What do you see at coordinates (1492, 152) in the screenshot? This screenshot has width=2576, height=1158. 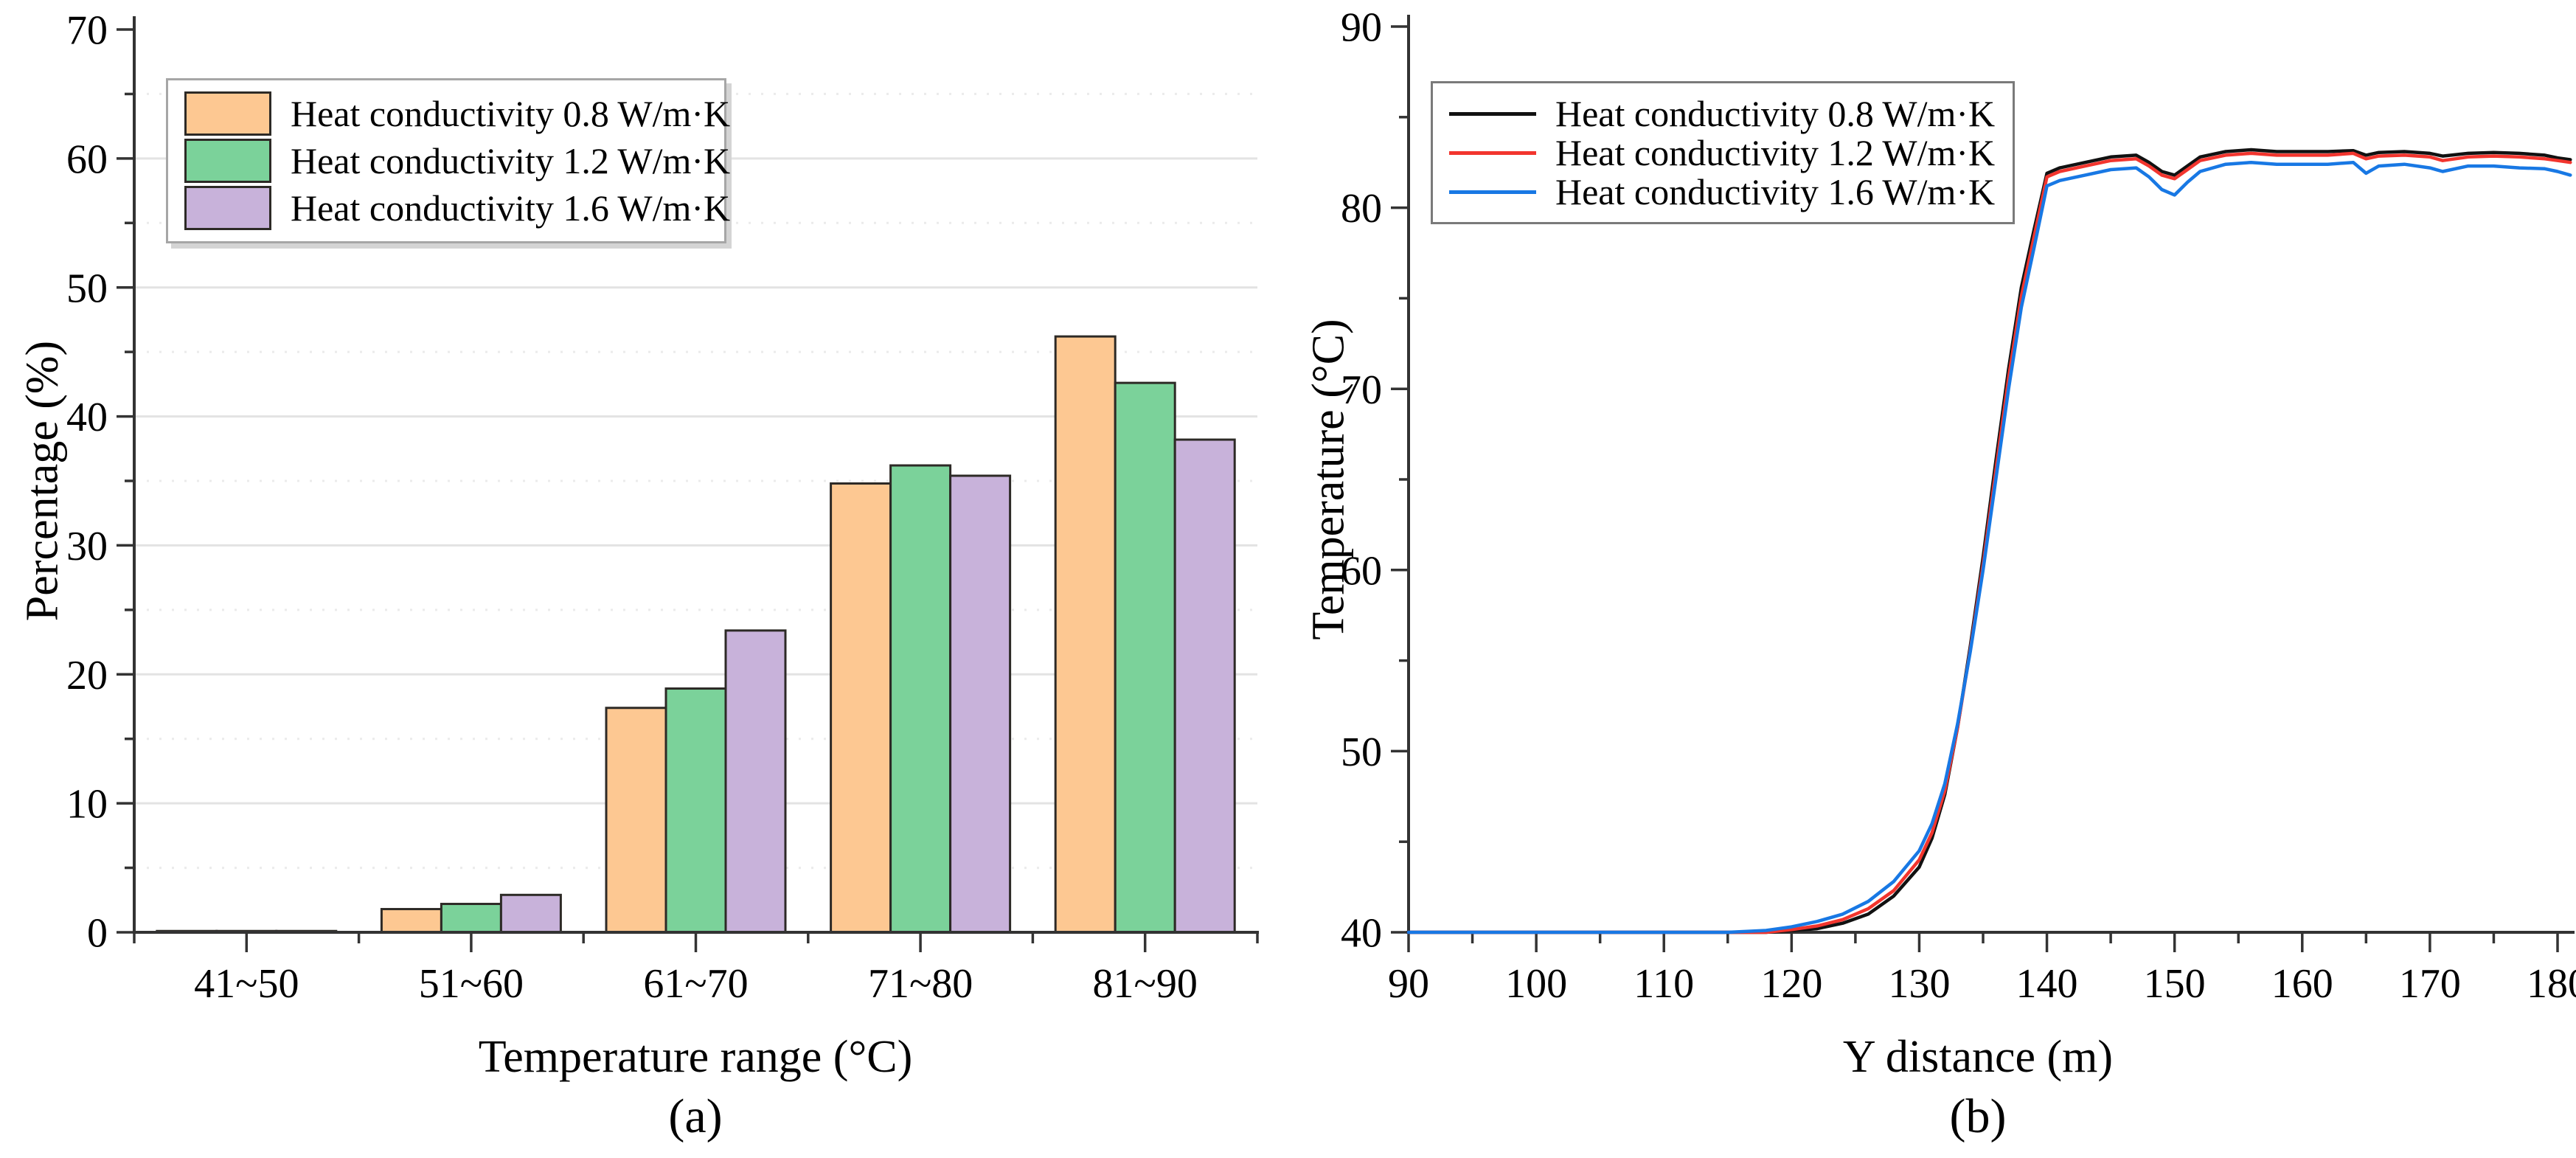 I see `series-line-swatch-red` at bounding box center [1492, 152].